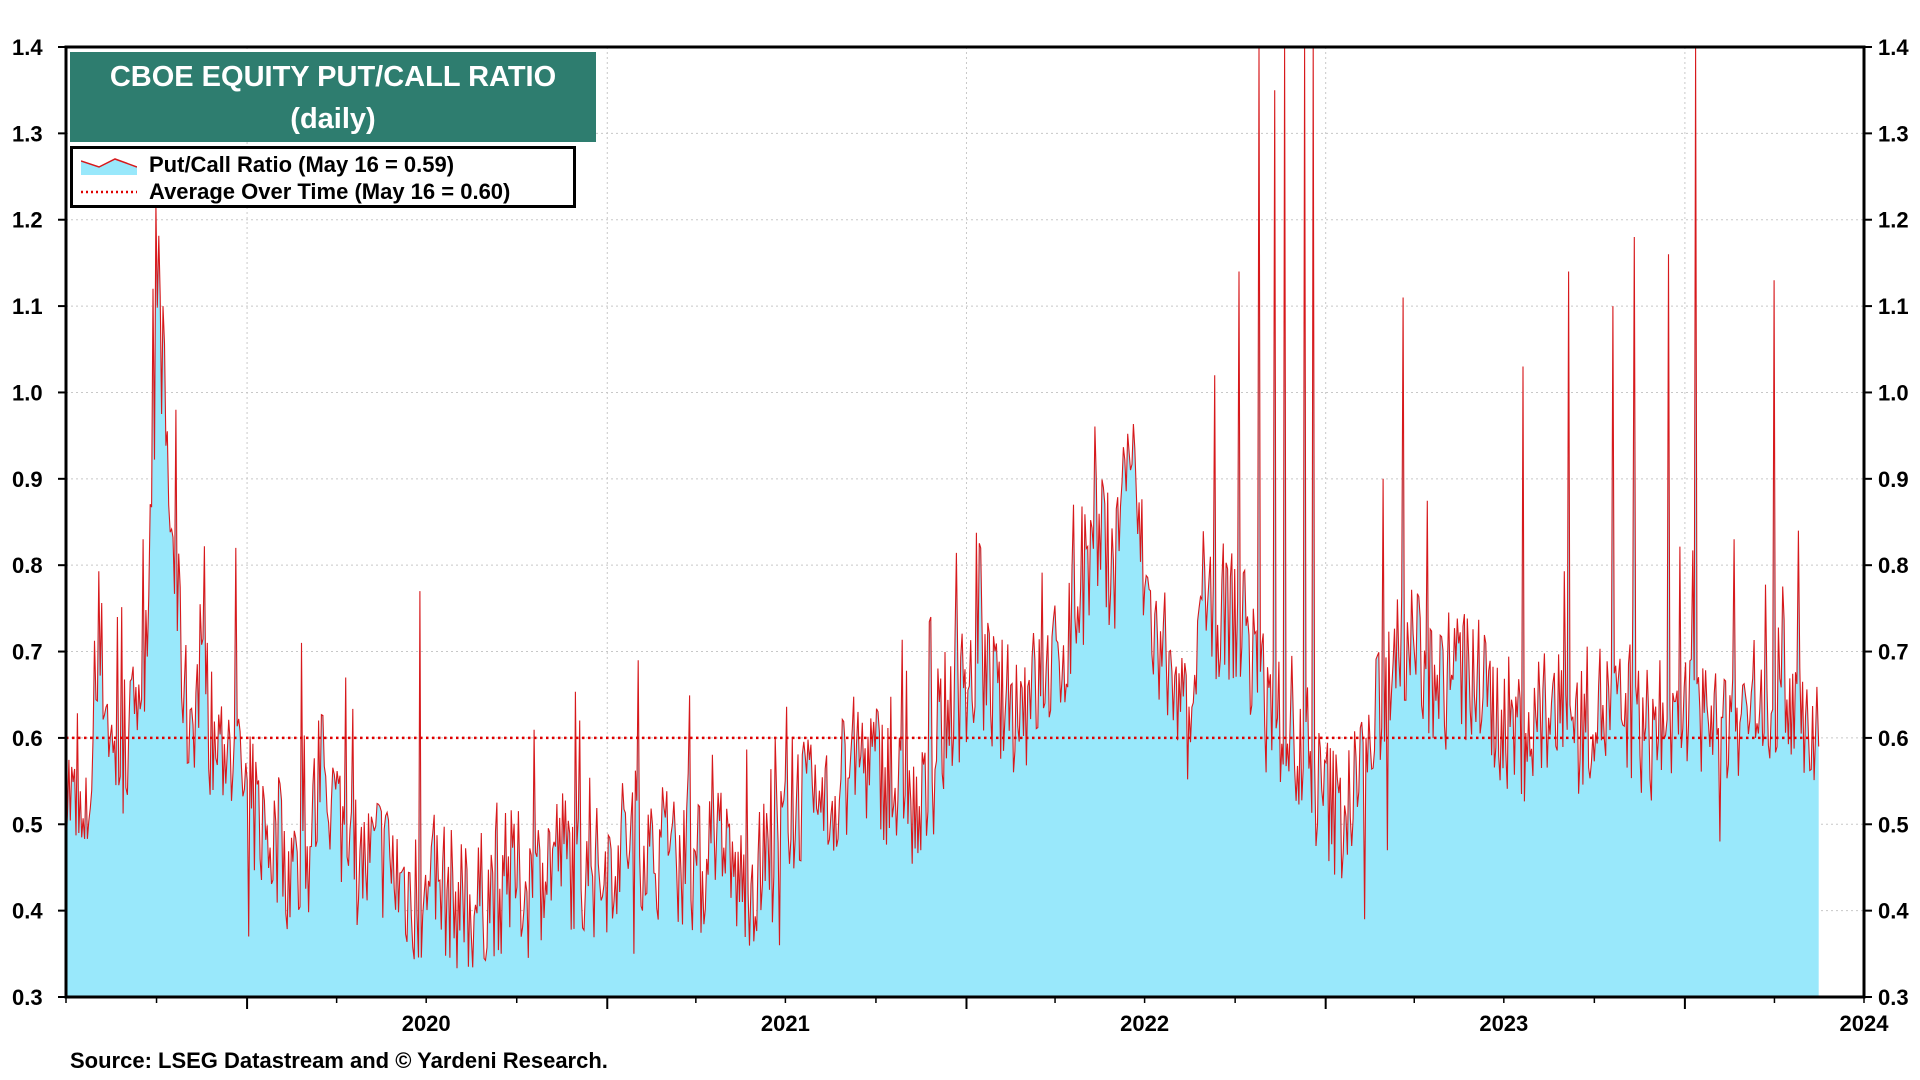  What do you see at coordinates (27, 652) in the screenshot?
I see `y-tick-label-left: 0.7` at bounding box center [27, 652].